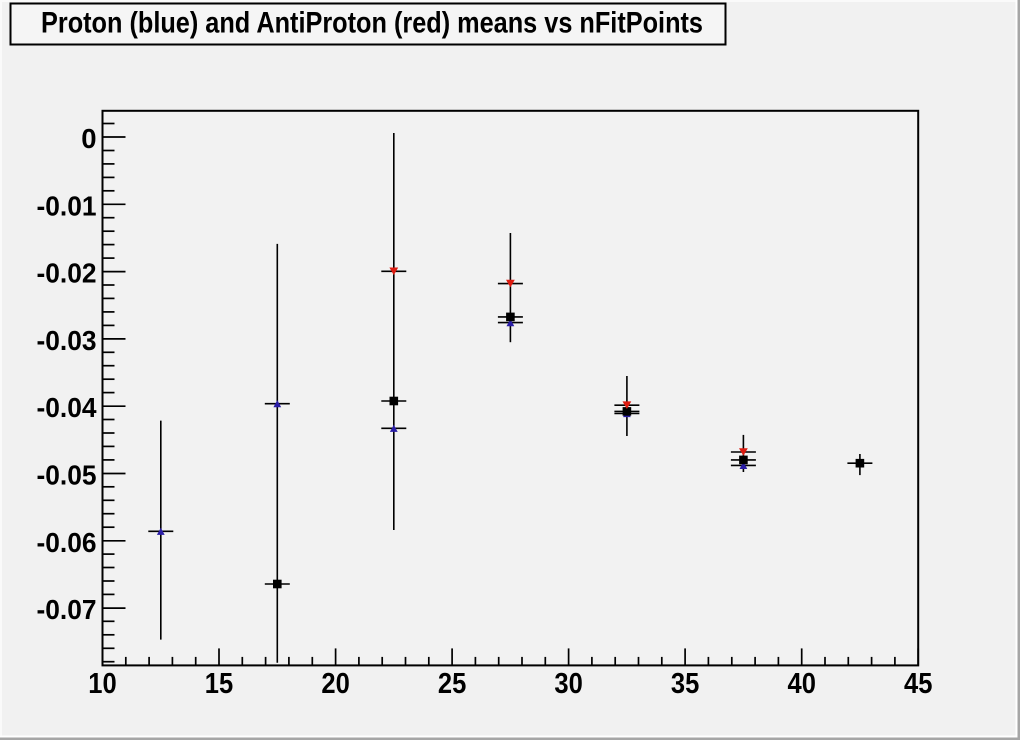 This screenshot has width=1020, height=740. What do you see at coordinates (335, 684) in the screenshot?
I see `svg-text: 20` at bounding box center [335, 684].